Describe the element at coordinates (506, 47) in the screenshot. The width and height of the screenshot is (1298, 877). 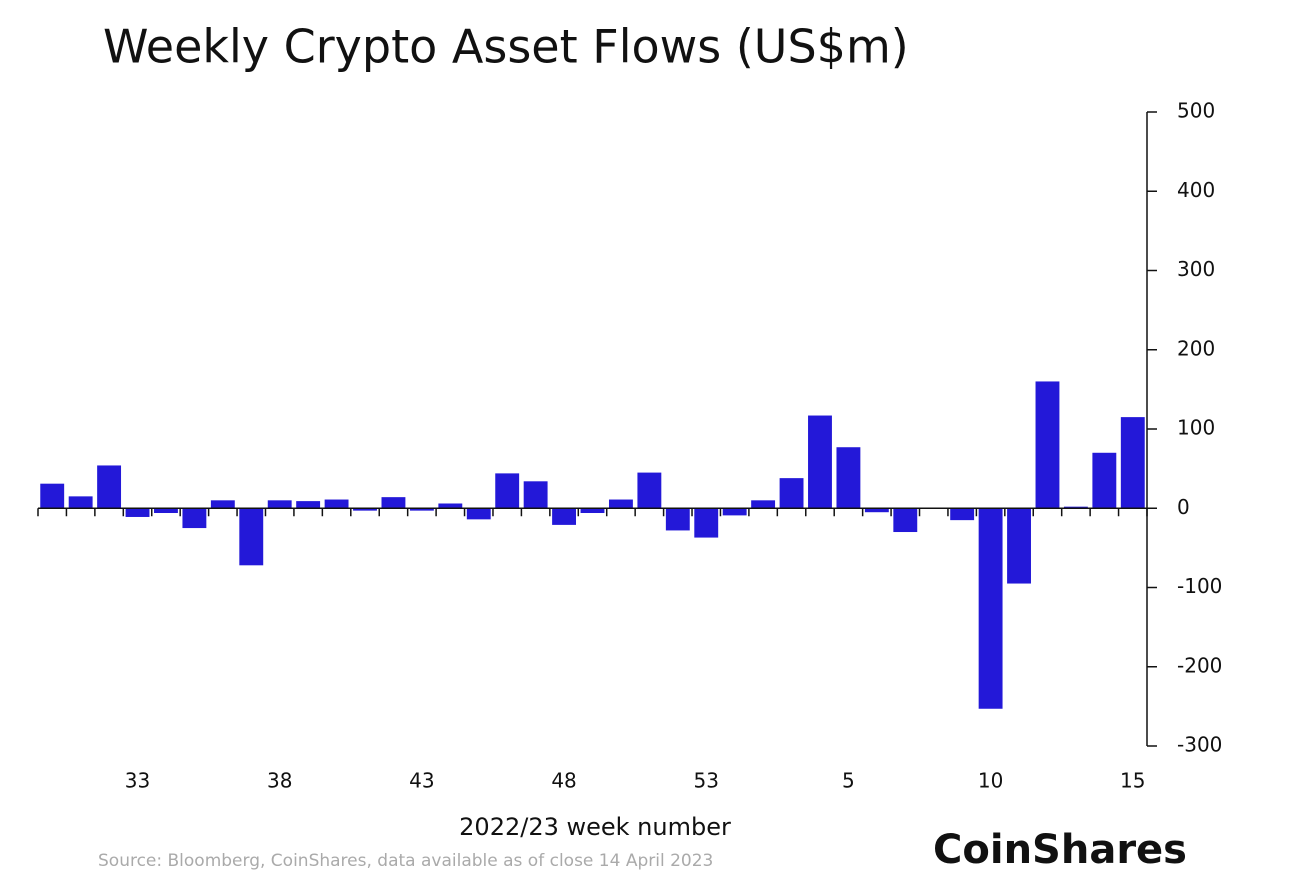
I see `chart-title: Weekly Crypto Asset Flows (US$m)` at that location.